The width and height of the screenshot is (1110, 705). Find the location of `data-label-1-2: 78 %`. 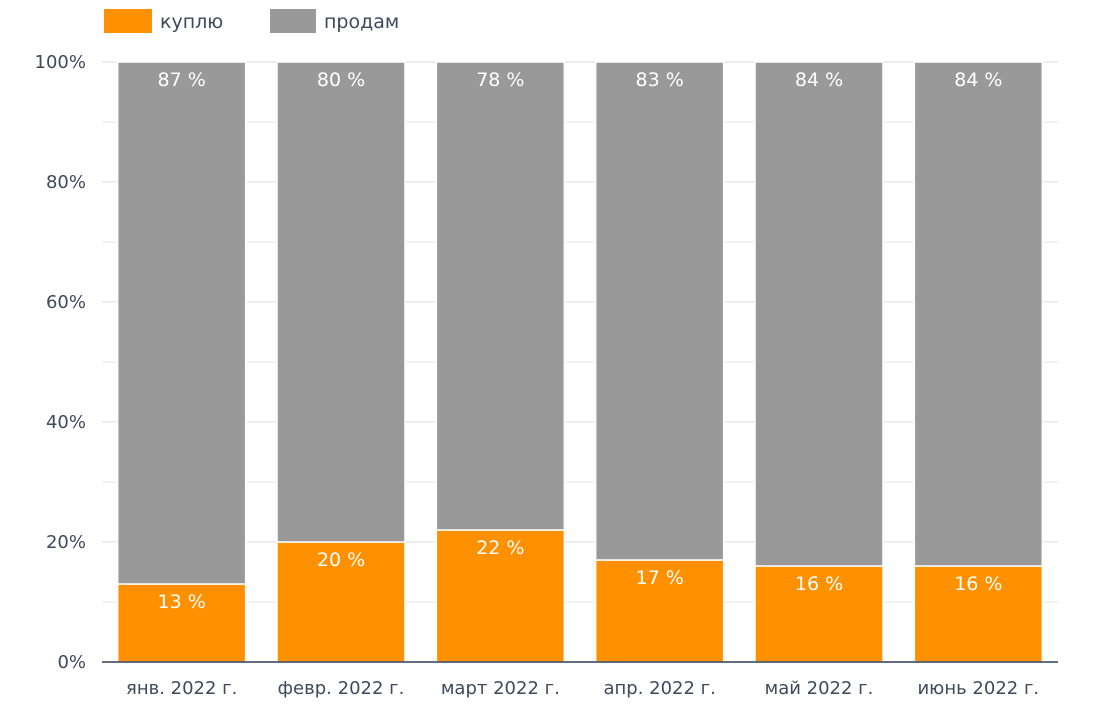

data-label-1-2: 78 % is located at coordinates (500, 80).